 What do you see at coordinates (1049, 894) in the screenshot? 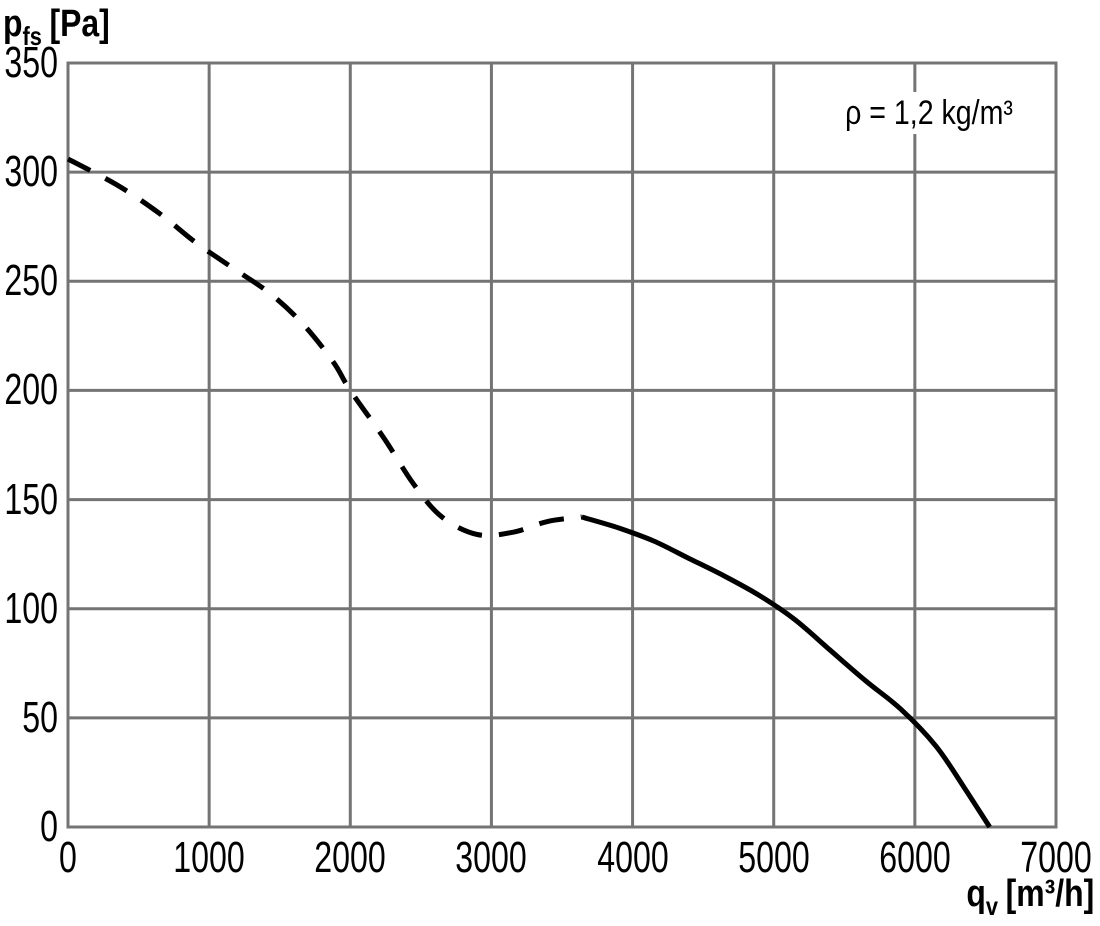
I see `x-axis-unit: [m³/h]` at bounding box center [1049, 894].